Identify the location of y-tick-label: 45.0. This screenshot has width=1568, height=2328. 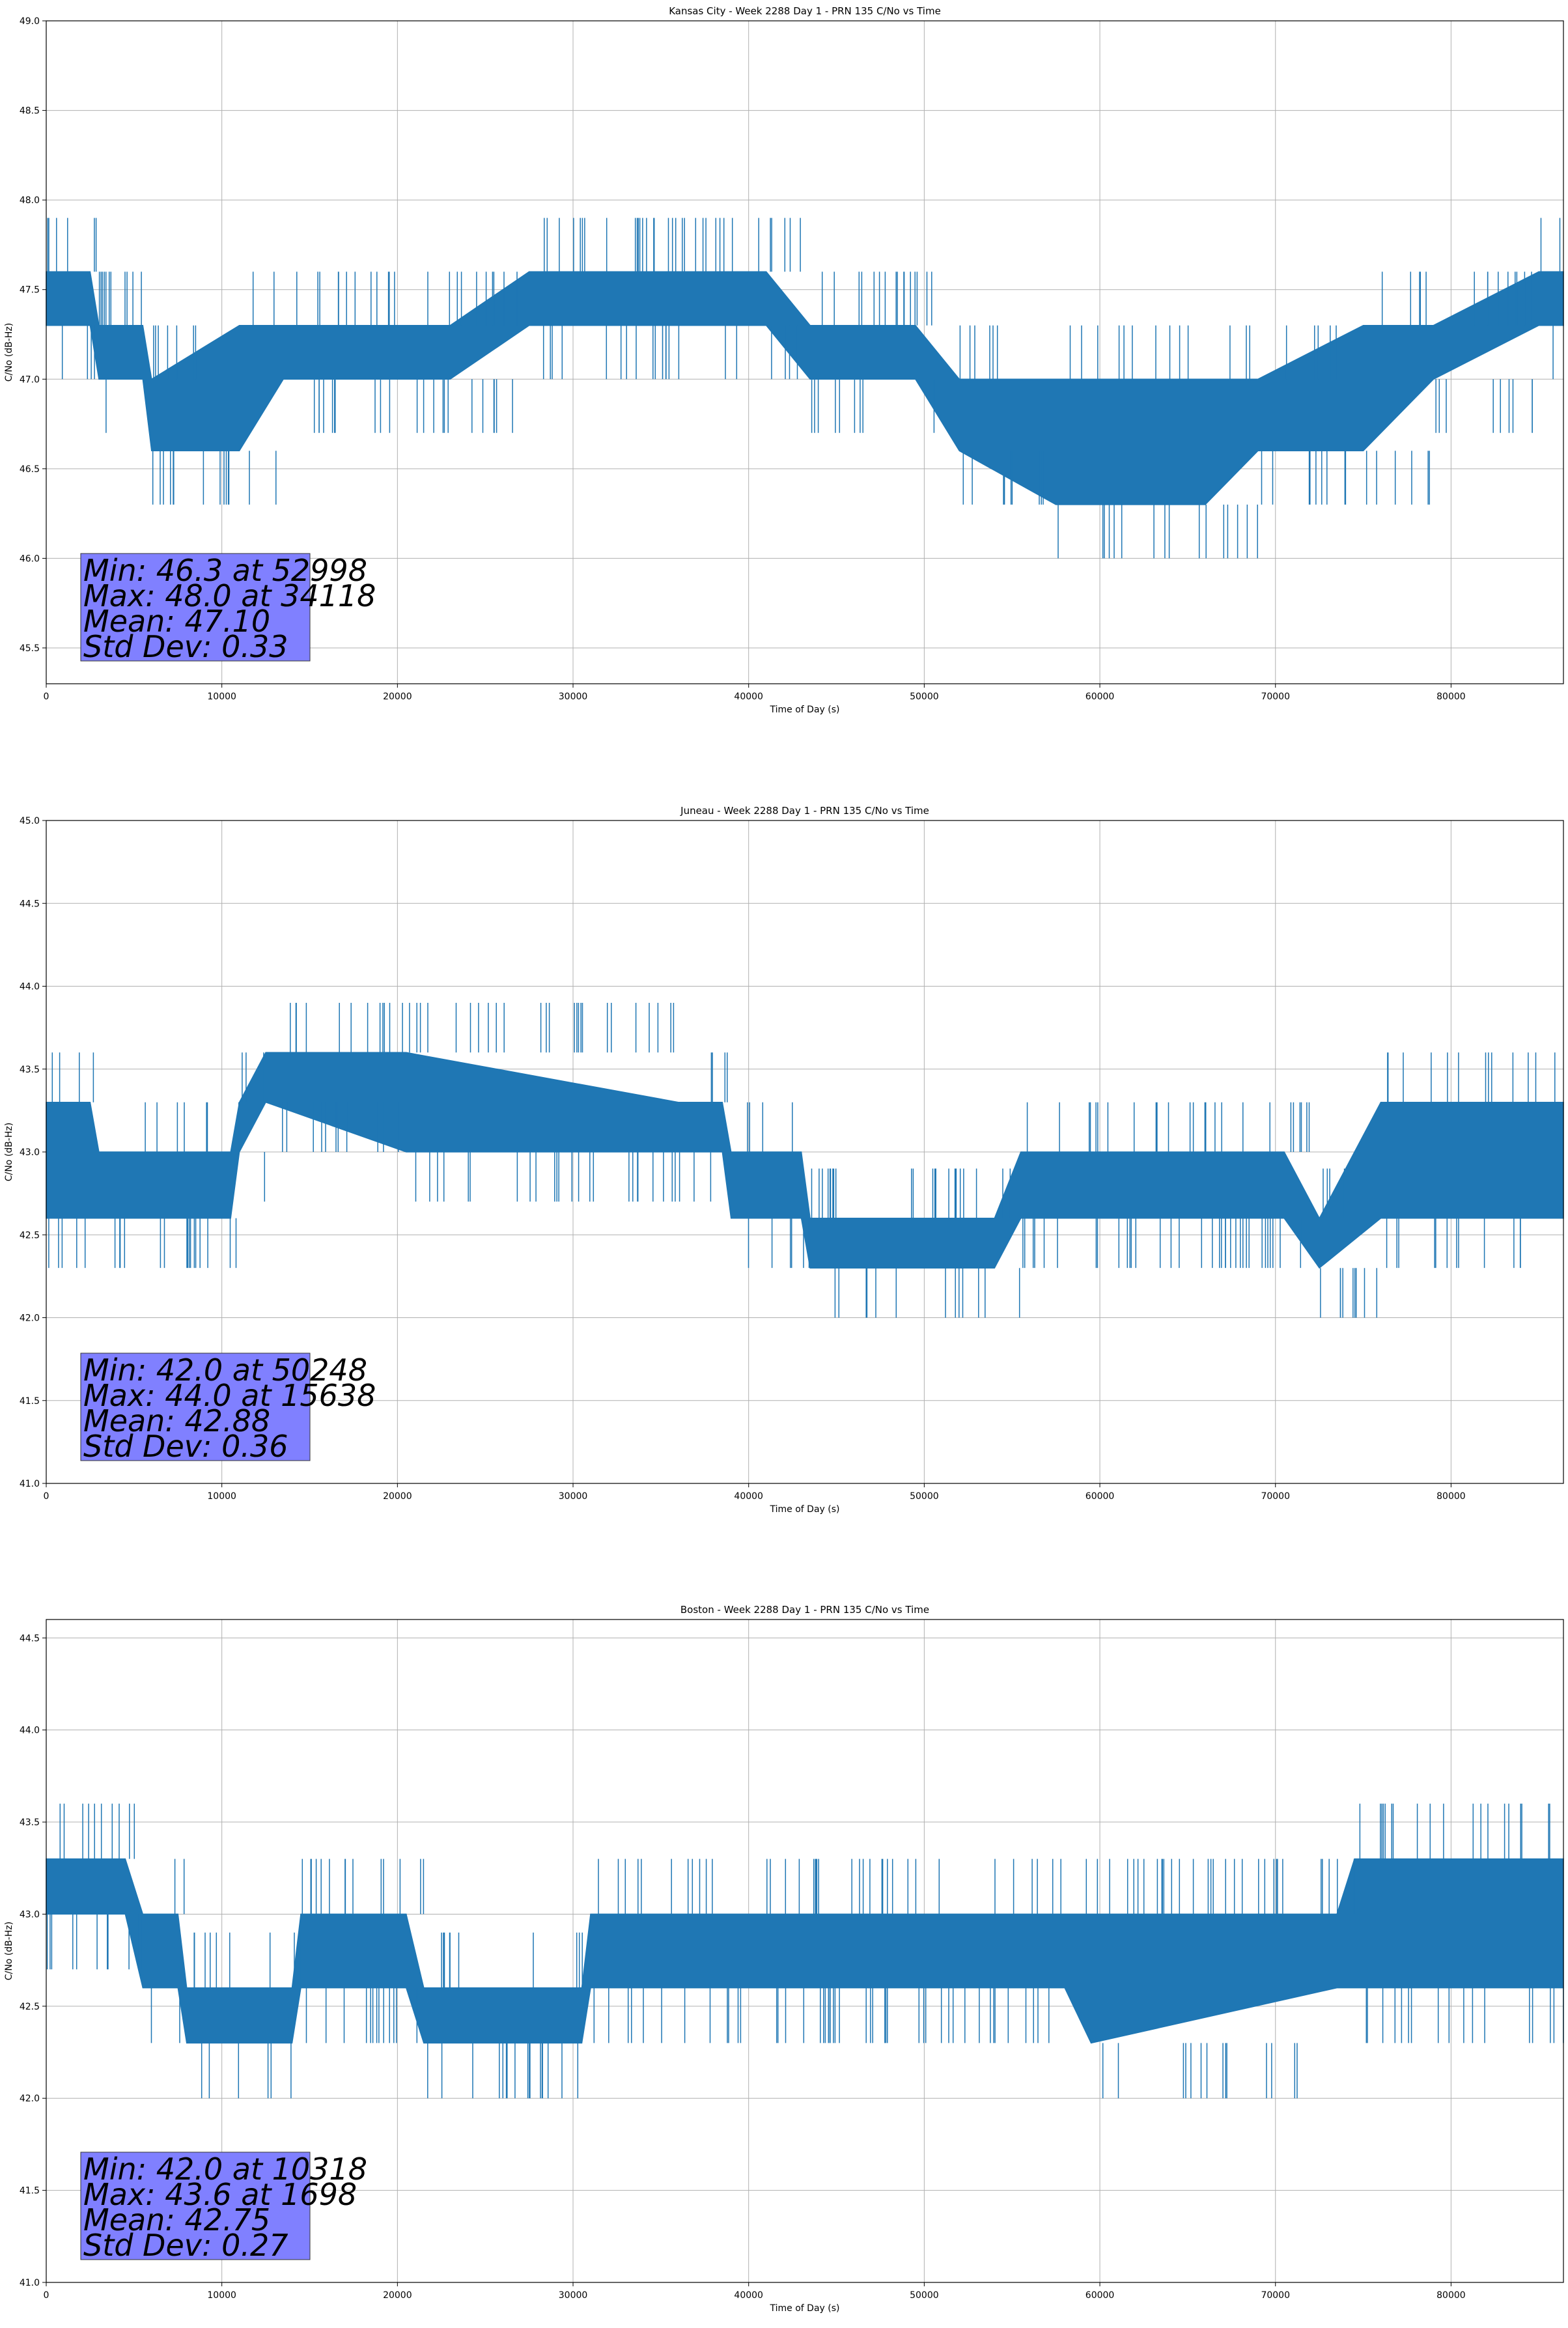
(30, 821).